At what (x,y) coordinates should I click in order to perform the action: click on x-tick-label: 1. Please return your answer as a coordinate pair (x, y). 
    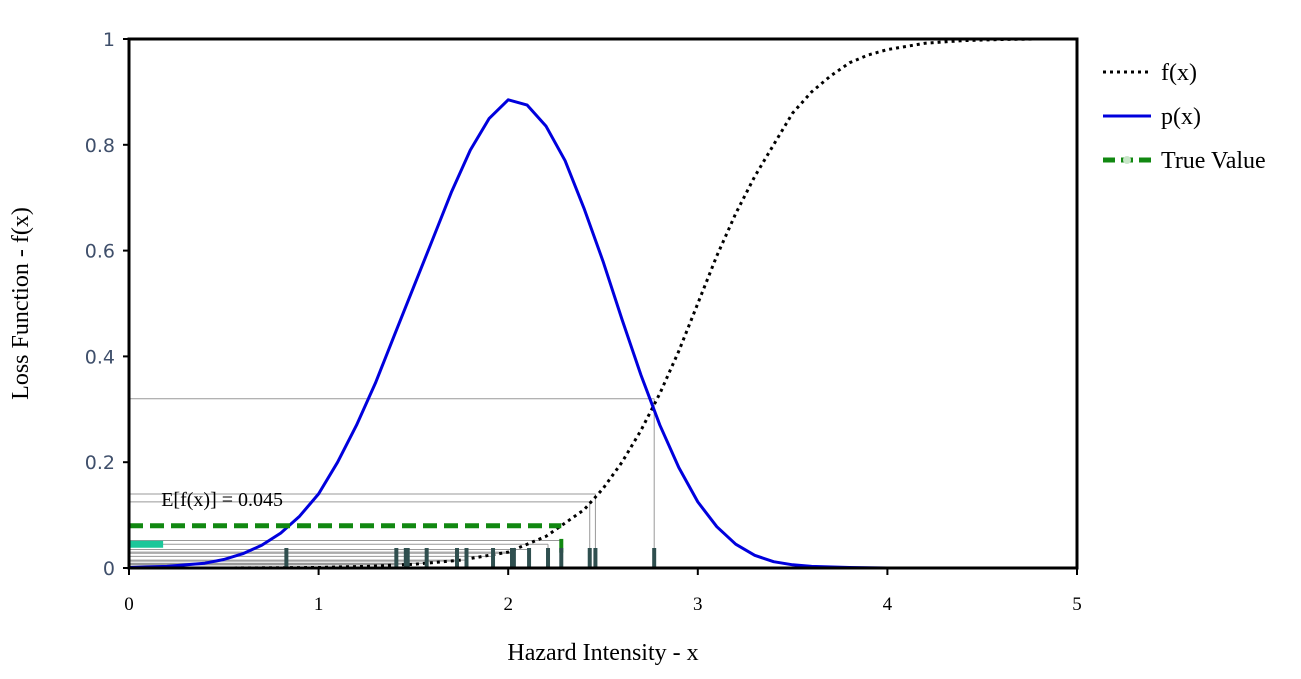
    Looking at the image, I should click on (319, 604).